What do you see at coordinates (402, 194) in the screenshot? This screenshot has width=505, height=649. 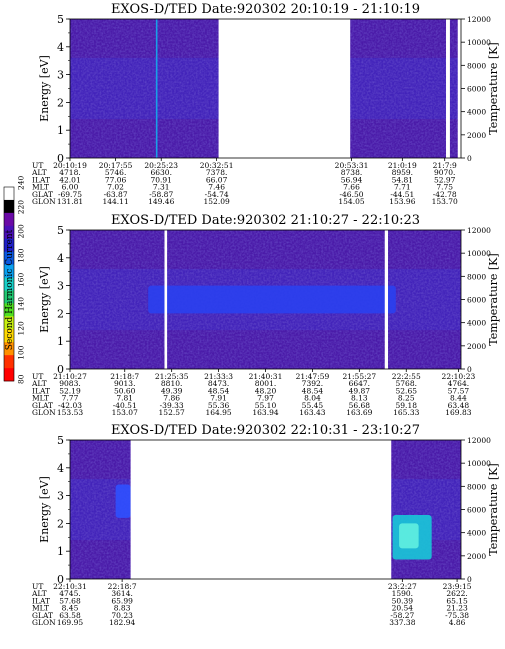 I see `table-cell: -44.51` at bounding box center [402, 194].